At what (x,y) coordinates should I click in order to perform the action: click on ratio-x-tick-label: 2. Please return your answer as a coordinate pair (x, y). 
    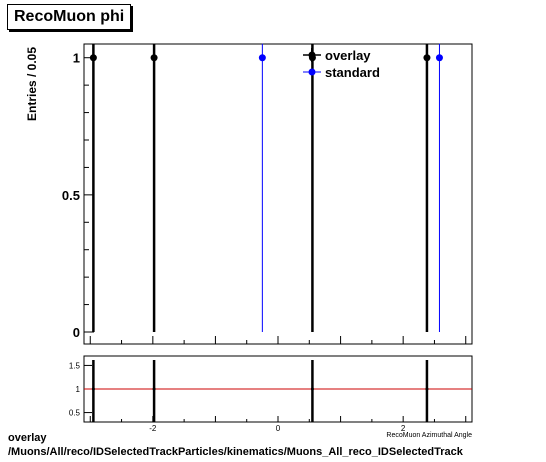
    Looking at the image, I should click on (403, 428).